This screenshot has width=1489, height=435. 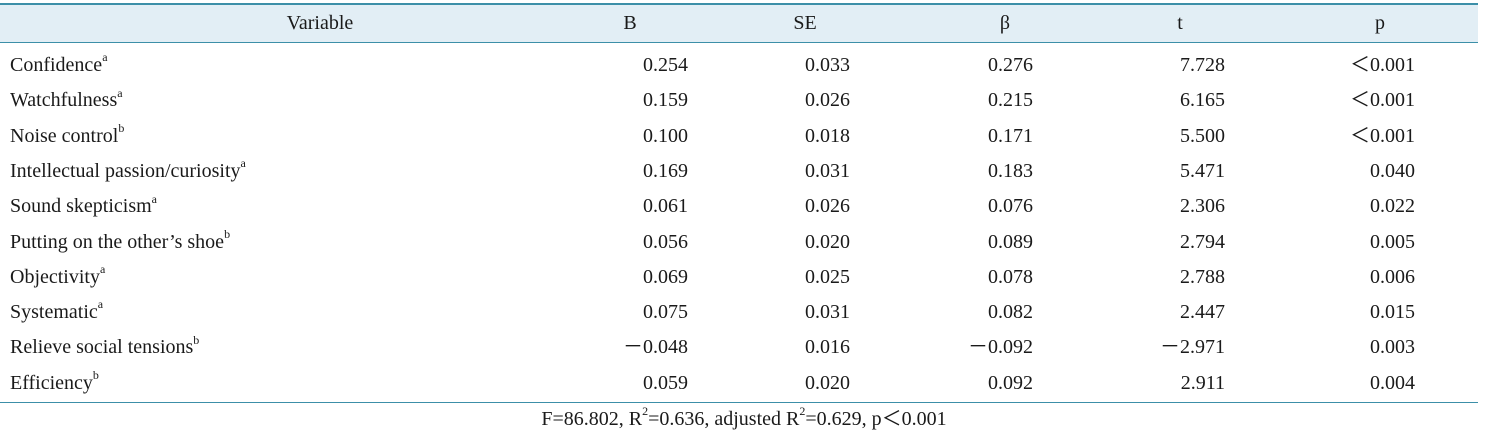 What do you see at coordinates (739, 383) in the screenshot?
I see `table-row: Efficiencyb 0.059 0.020 0.092 2.911 0.004` at bounding box center [739, 383].